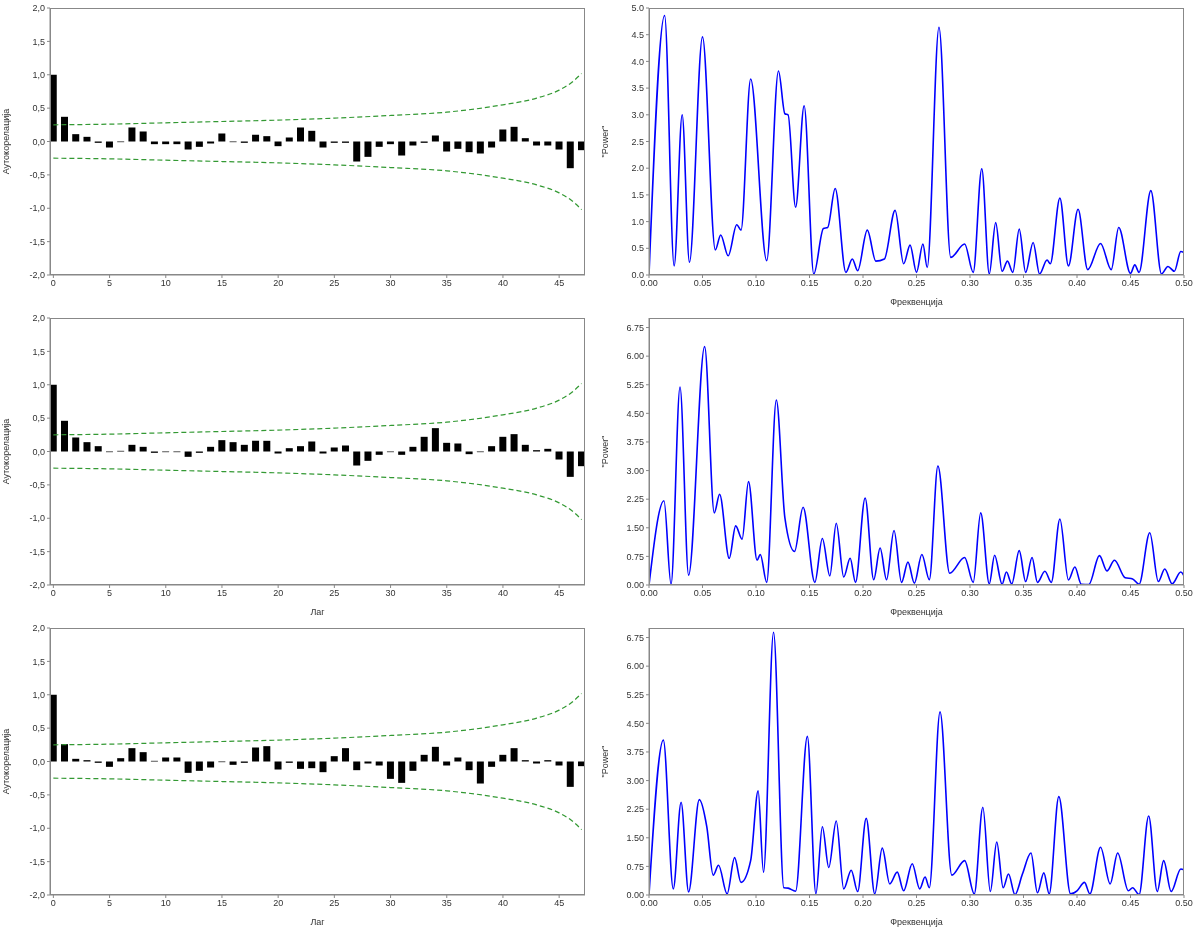 The height and width of the screenshot is (929, 1198). What do you see at coordinates (110, 903) in the screenshot?
I see `x-tick-label: 5` at bounding box center [110, 903].